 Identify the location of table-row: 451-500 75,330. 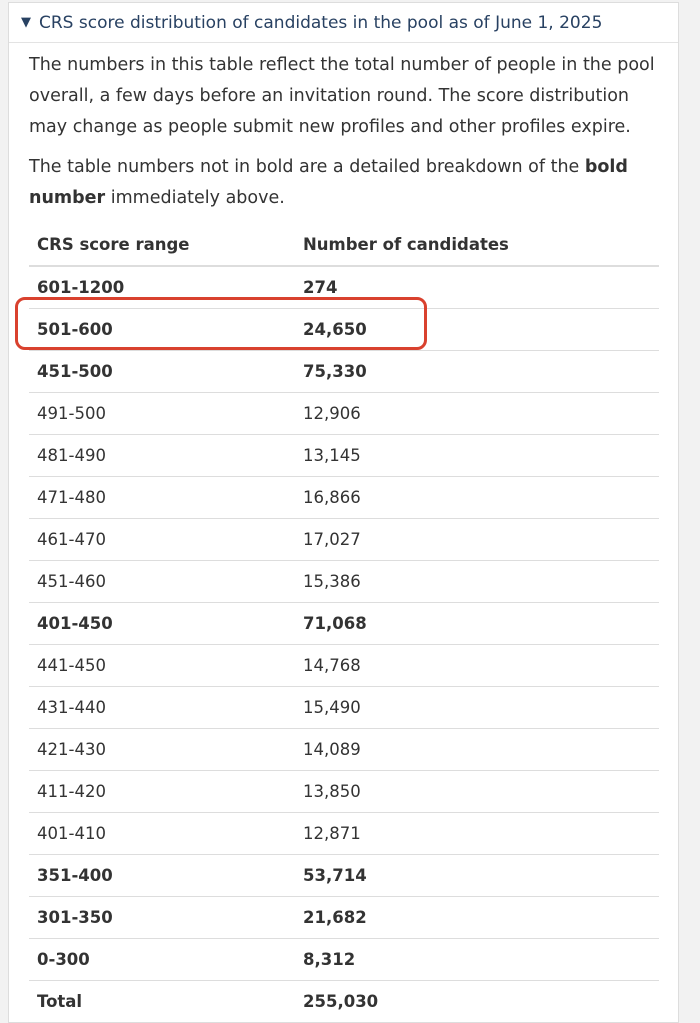
(344, 371).